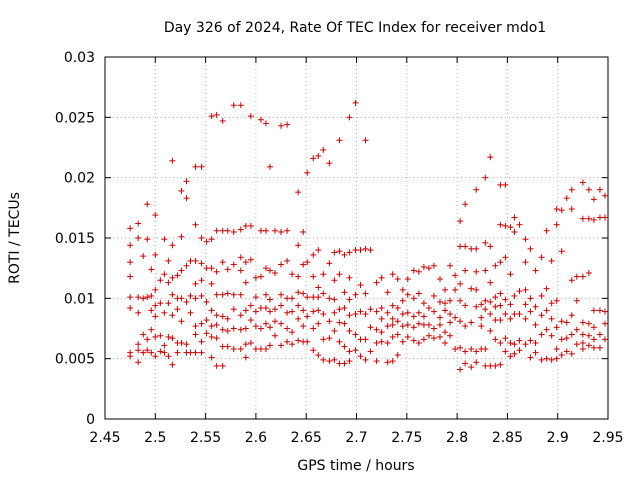 This screenshot has height=480, width=640. What do you see at coordinates (75, 239) in the screenshot?
I see `y-tick-label: 0.015` at bounding box center [75, 239].